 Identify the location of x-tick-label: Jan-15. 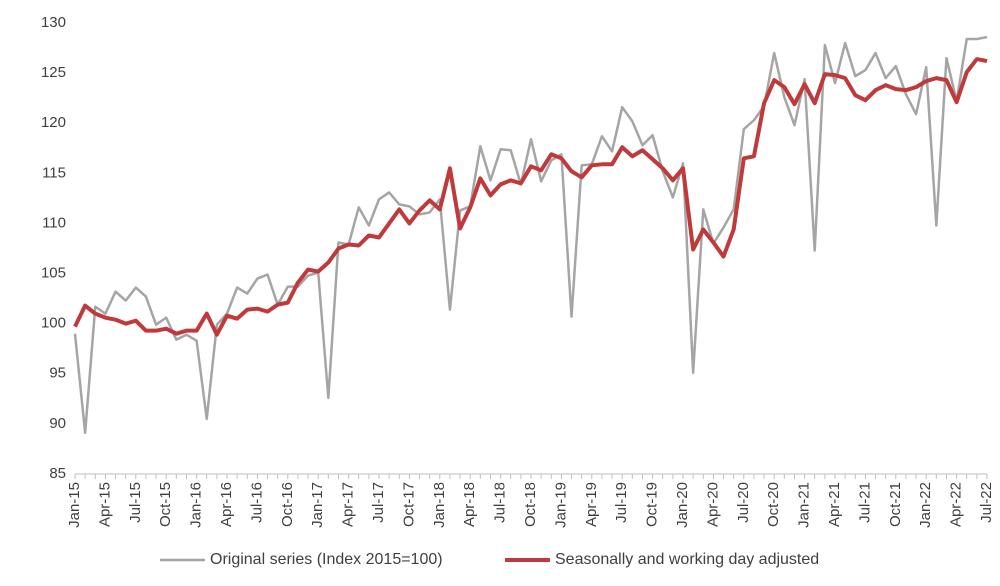
(74, 505).